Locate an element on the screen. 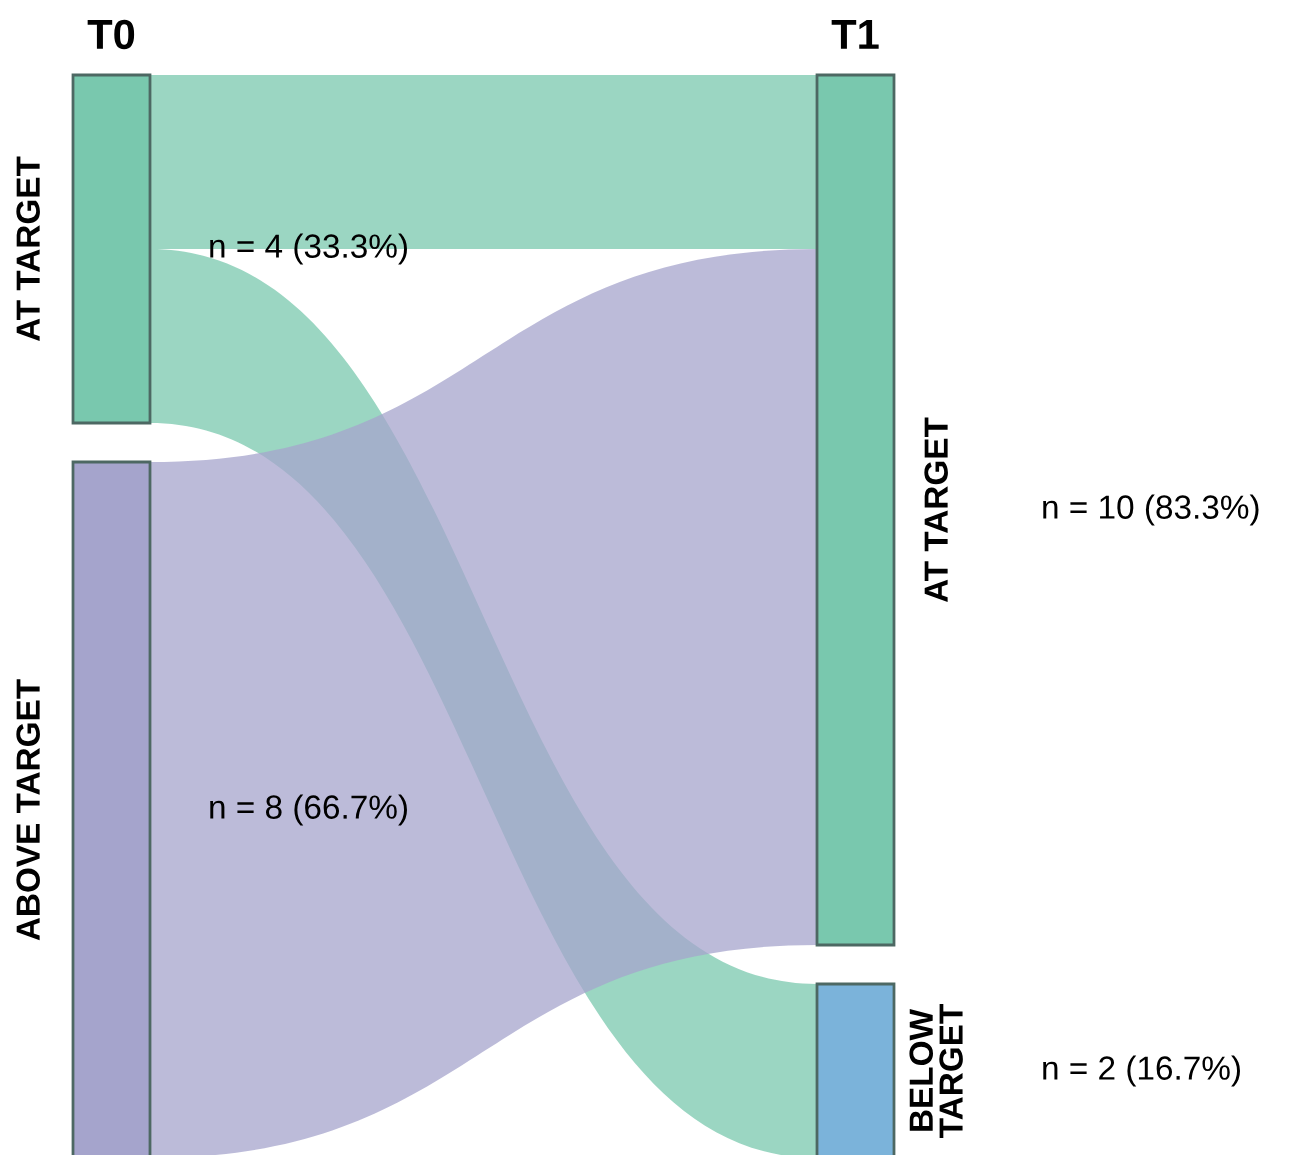  data-label: n = 10 (83.3%) is located at coordinates (1151, 510).